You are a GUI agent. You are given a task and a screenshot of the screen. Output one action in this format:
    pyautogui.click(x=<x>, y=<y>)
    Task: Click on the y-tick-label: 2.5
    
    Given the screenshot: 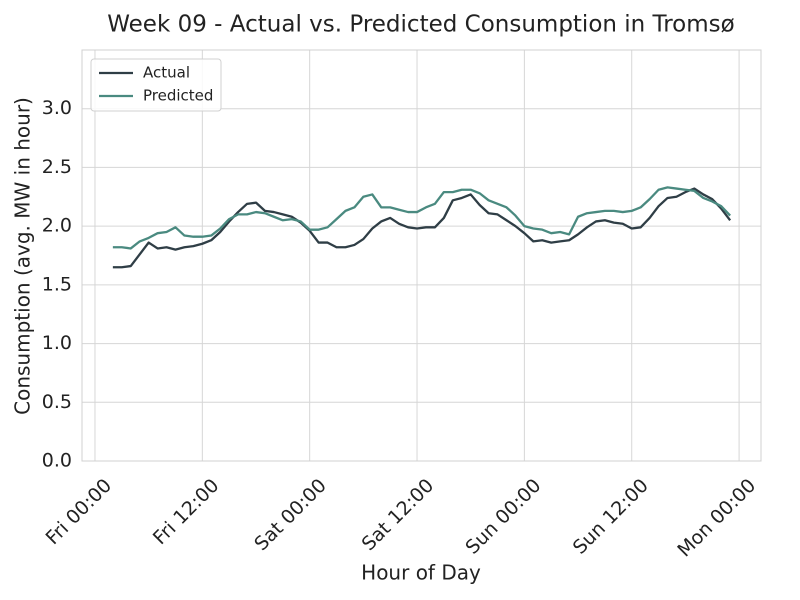 What is the action you would take?
    pyautogui.click(x=57, y=167)
    